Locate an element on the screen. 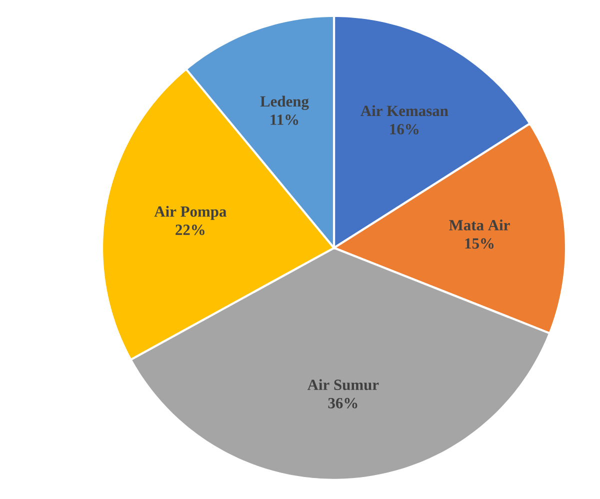  slice-label: Air Pompa is located at coordinates (190, 213).